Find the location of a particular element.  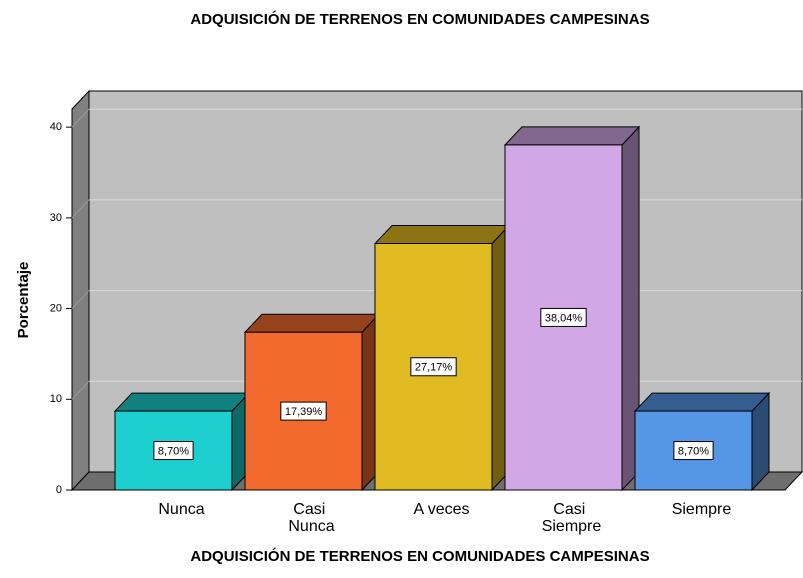

x-tick-label: Siempre is located at coordinates (702, 509).